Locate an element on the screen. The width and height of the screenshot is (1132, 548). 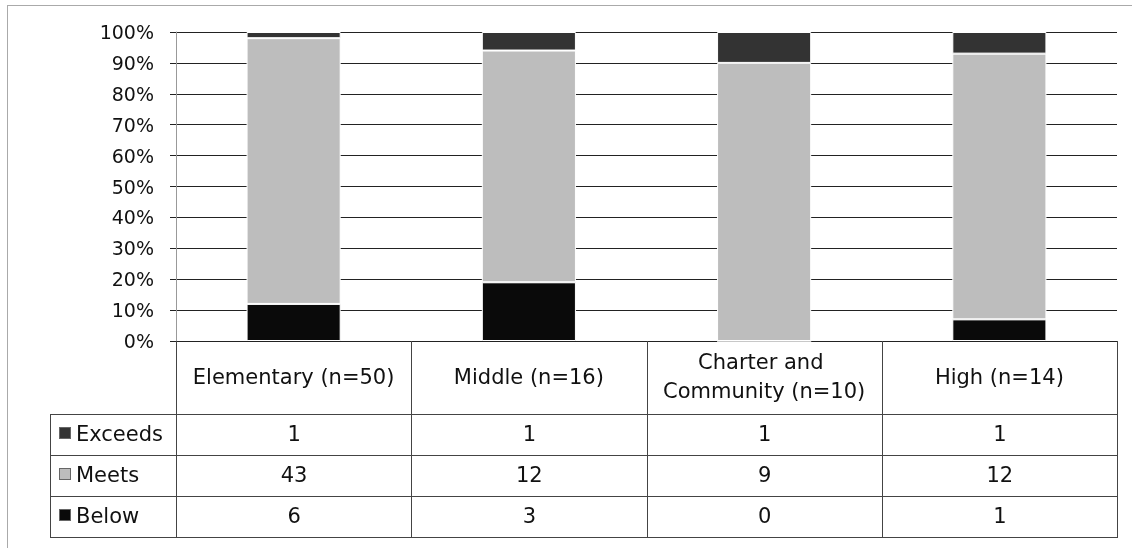
legend-label: Meets is located at coordinates (108, 474).